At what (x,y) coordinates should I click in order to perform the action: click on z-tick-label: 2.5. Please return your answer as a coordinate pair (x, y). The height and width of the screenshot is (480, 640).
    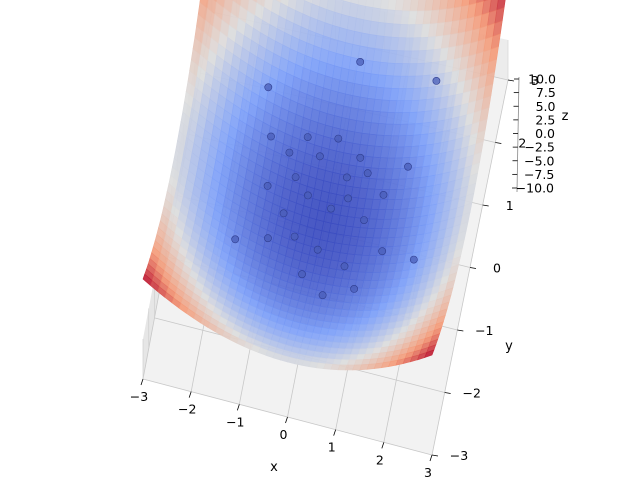
    Looking at the image, I should click on (545, 119).